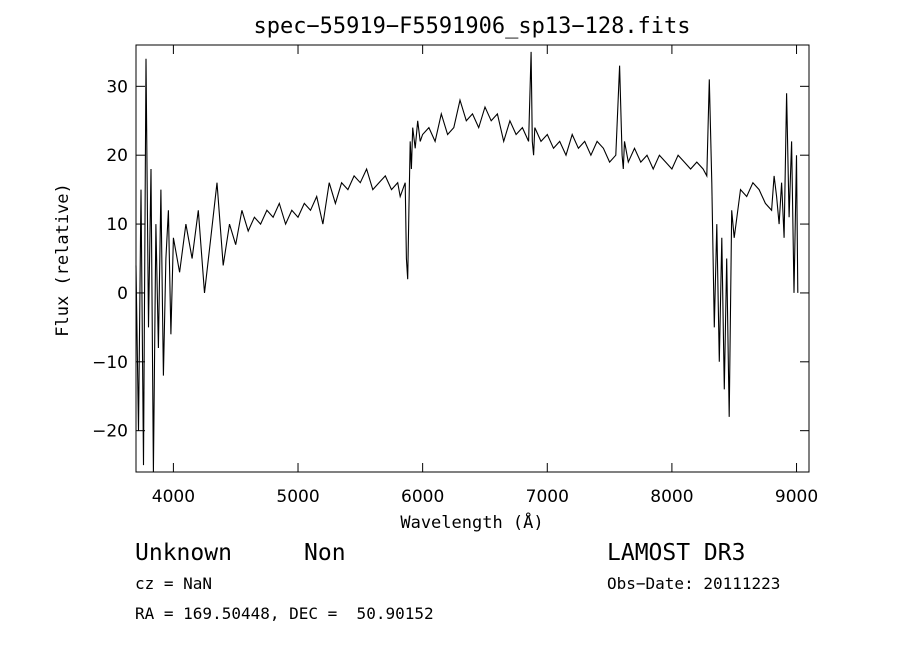  Describe the element at coordinates (671, 497) in the screenshot. I see `x-tick-label: 8000` at that location.